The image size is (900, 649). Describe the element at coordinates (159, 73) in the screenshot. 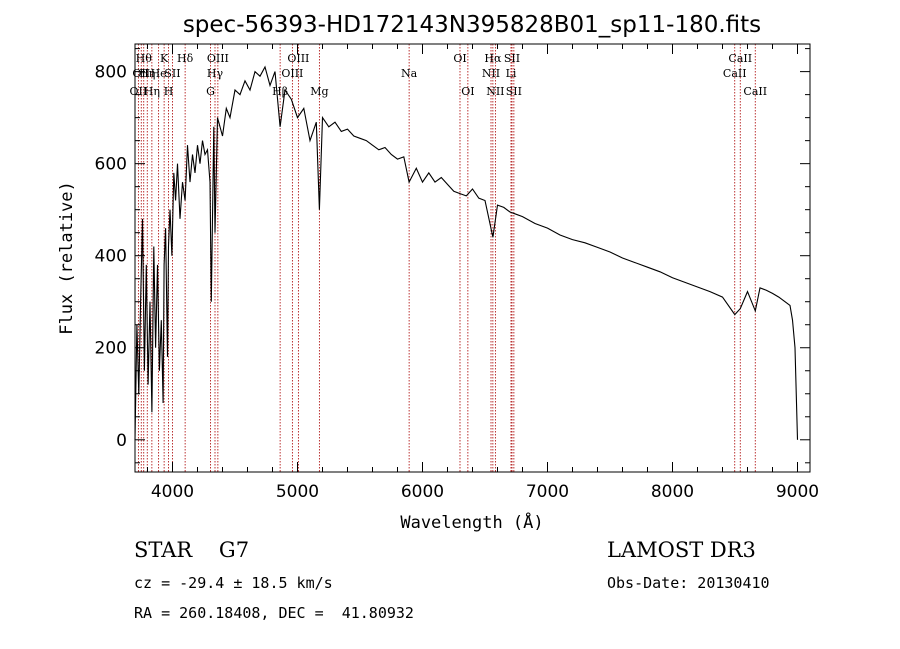

I see `line-label-5: He` at that location.